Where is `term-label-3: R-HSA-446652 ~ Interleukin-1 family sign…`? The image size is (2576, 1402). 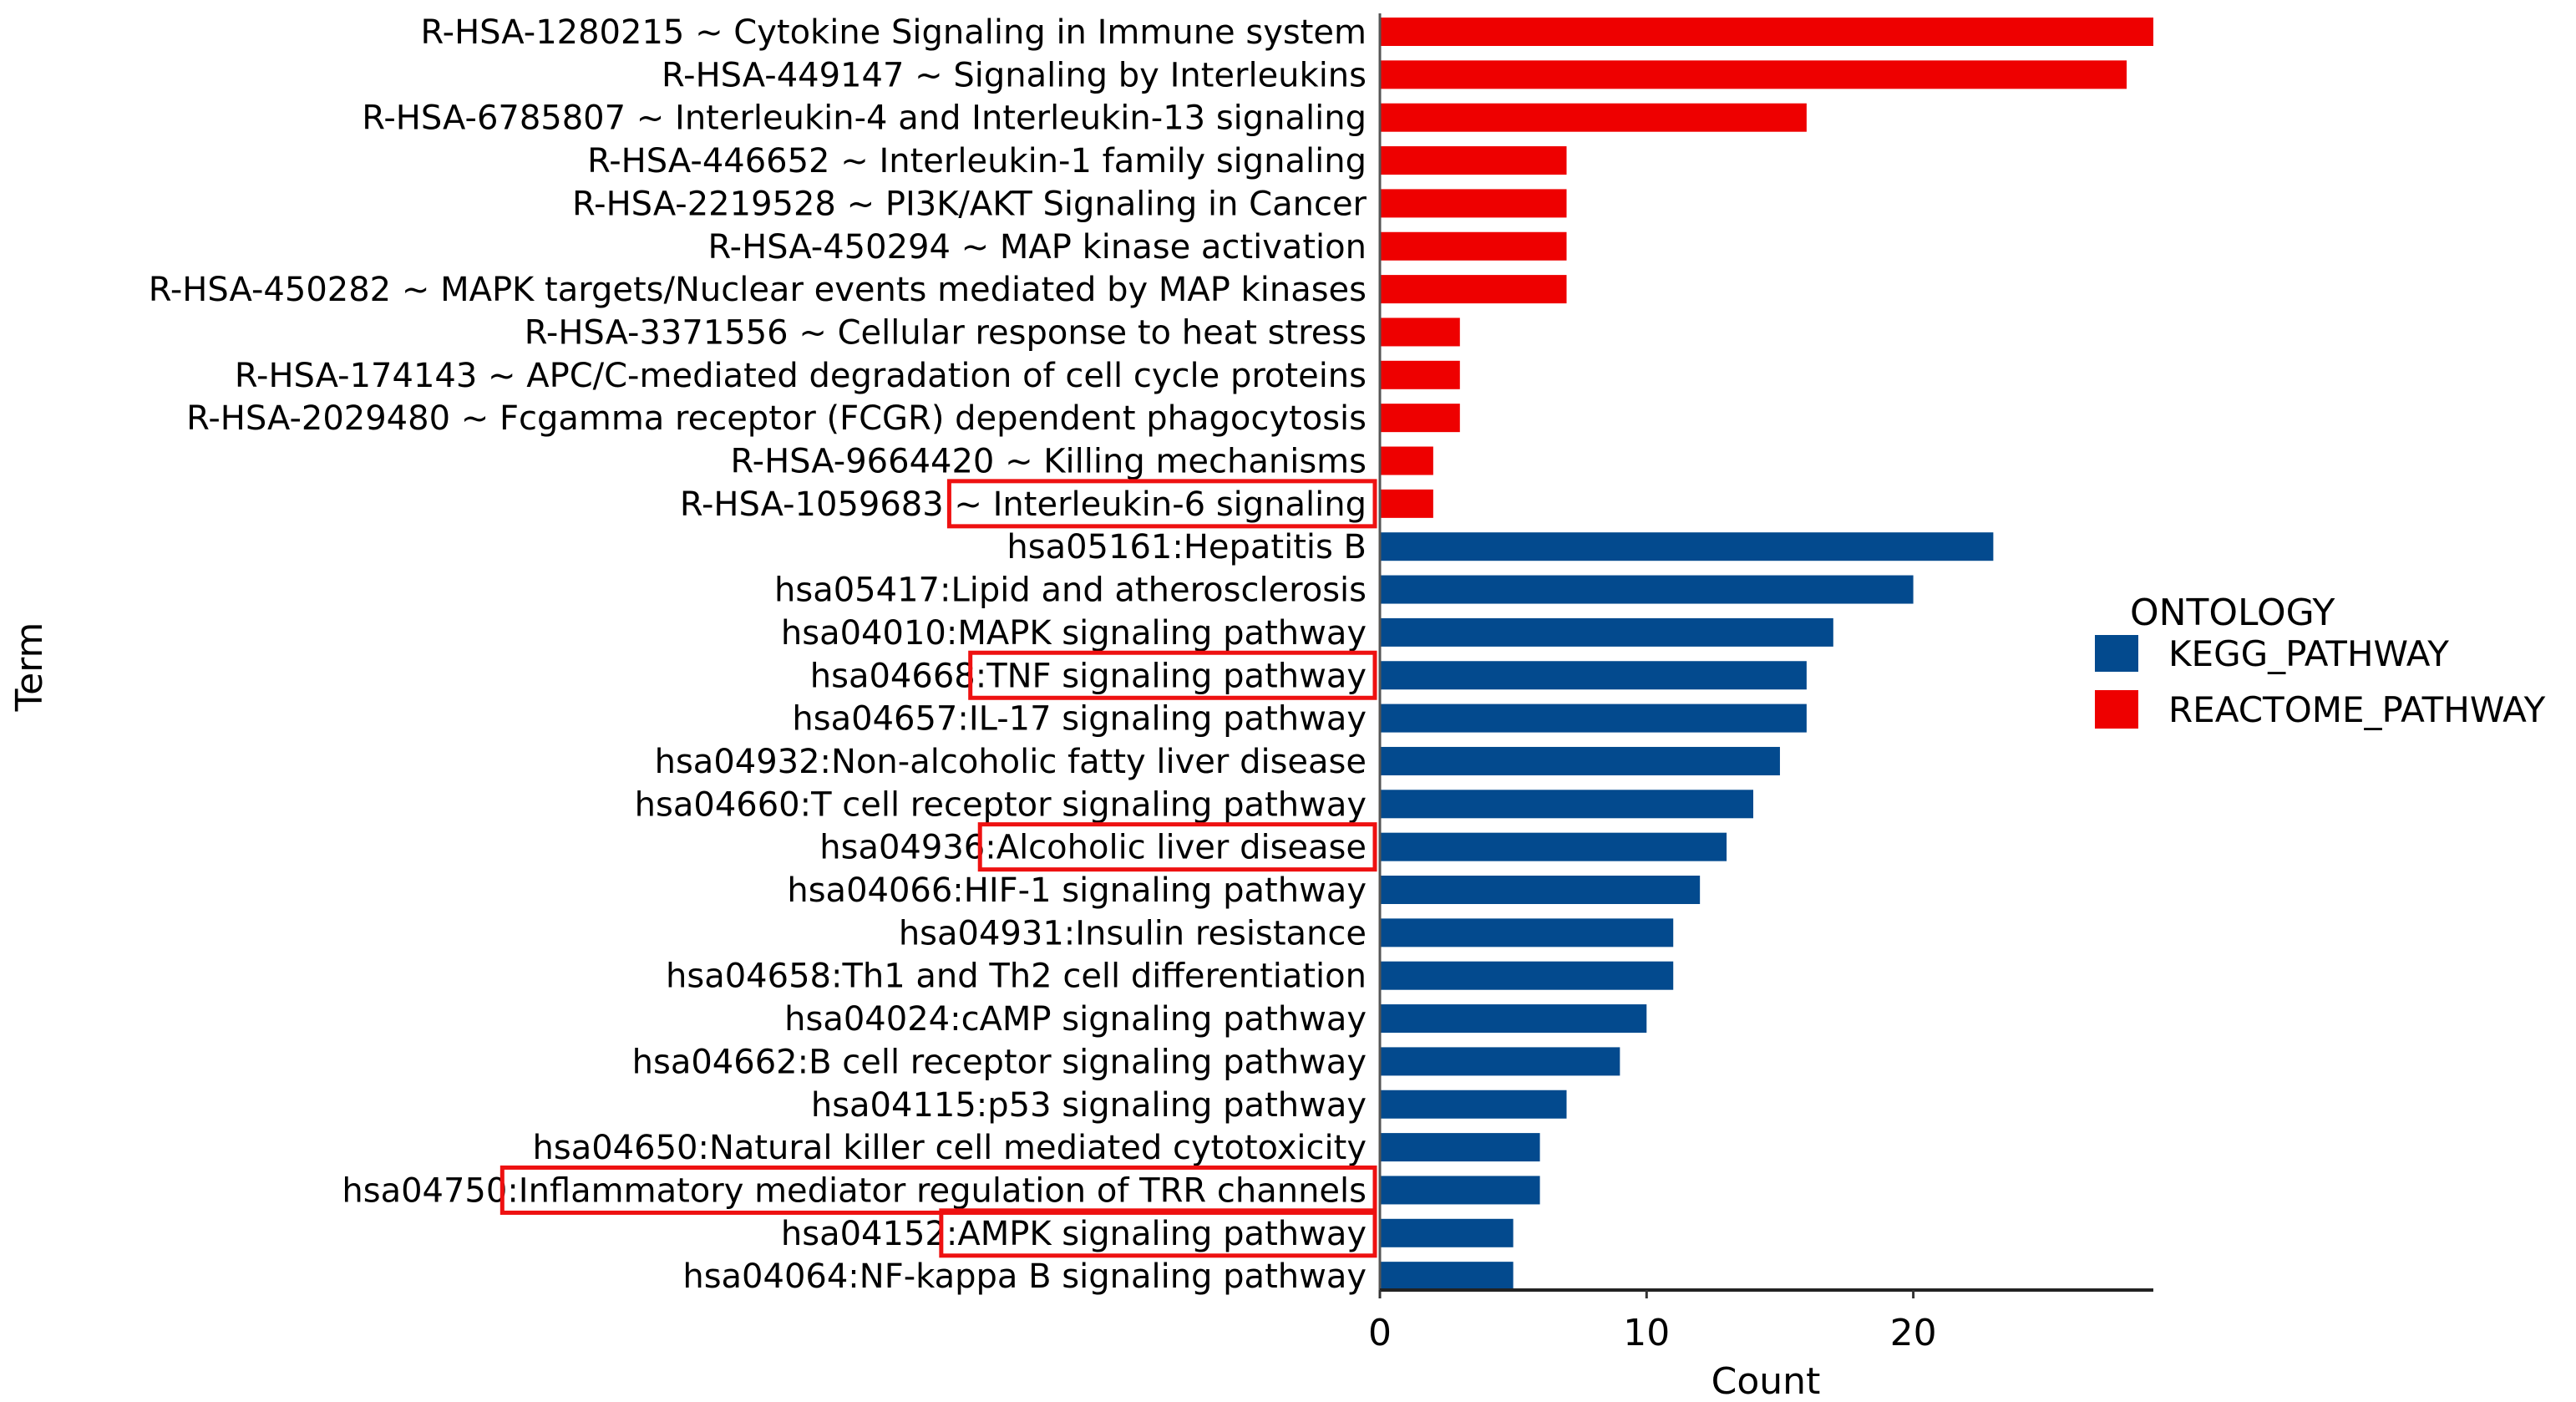
term-label-3: R-HSA-446652 ~ Interleukin-1 family sign… is located at coordinates (977, 161).